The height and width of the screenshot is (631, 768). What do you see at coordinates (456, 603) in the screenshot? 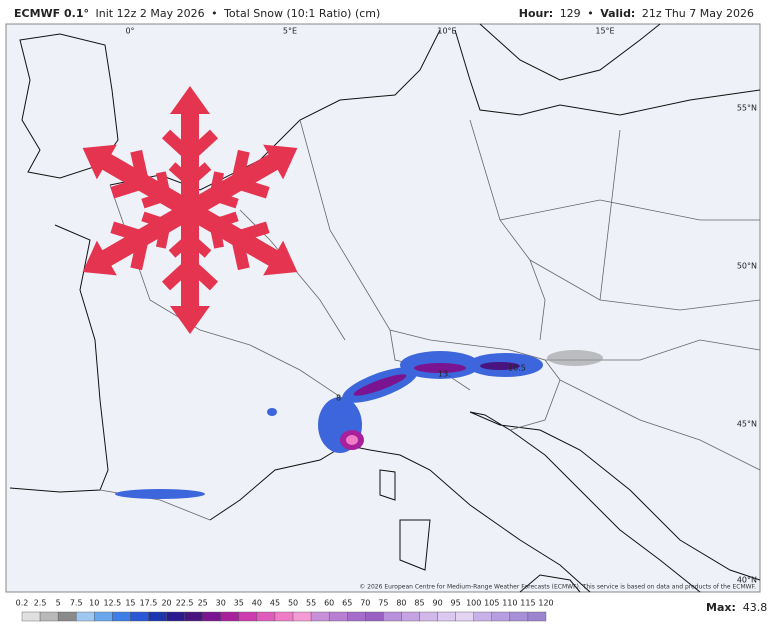
I see `colorbar-label: 95` at bounding box center [456, 603].